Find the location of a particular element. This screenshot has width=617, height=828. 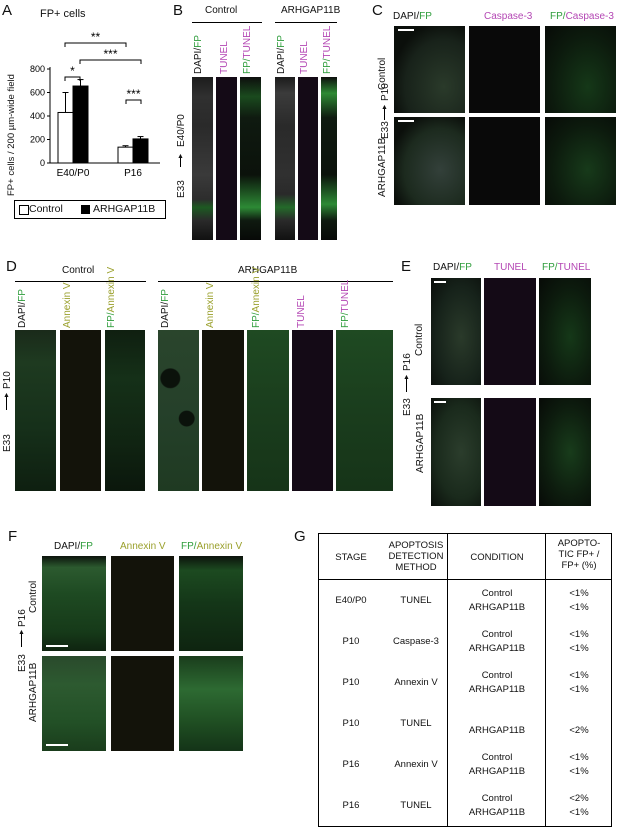

micro-b-control-tunel is located at coordinates (226, 158).